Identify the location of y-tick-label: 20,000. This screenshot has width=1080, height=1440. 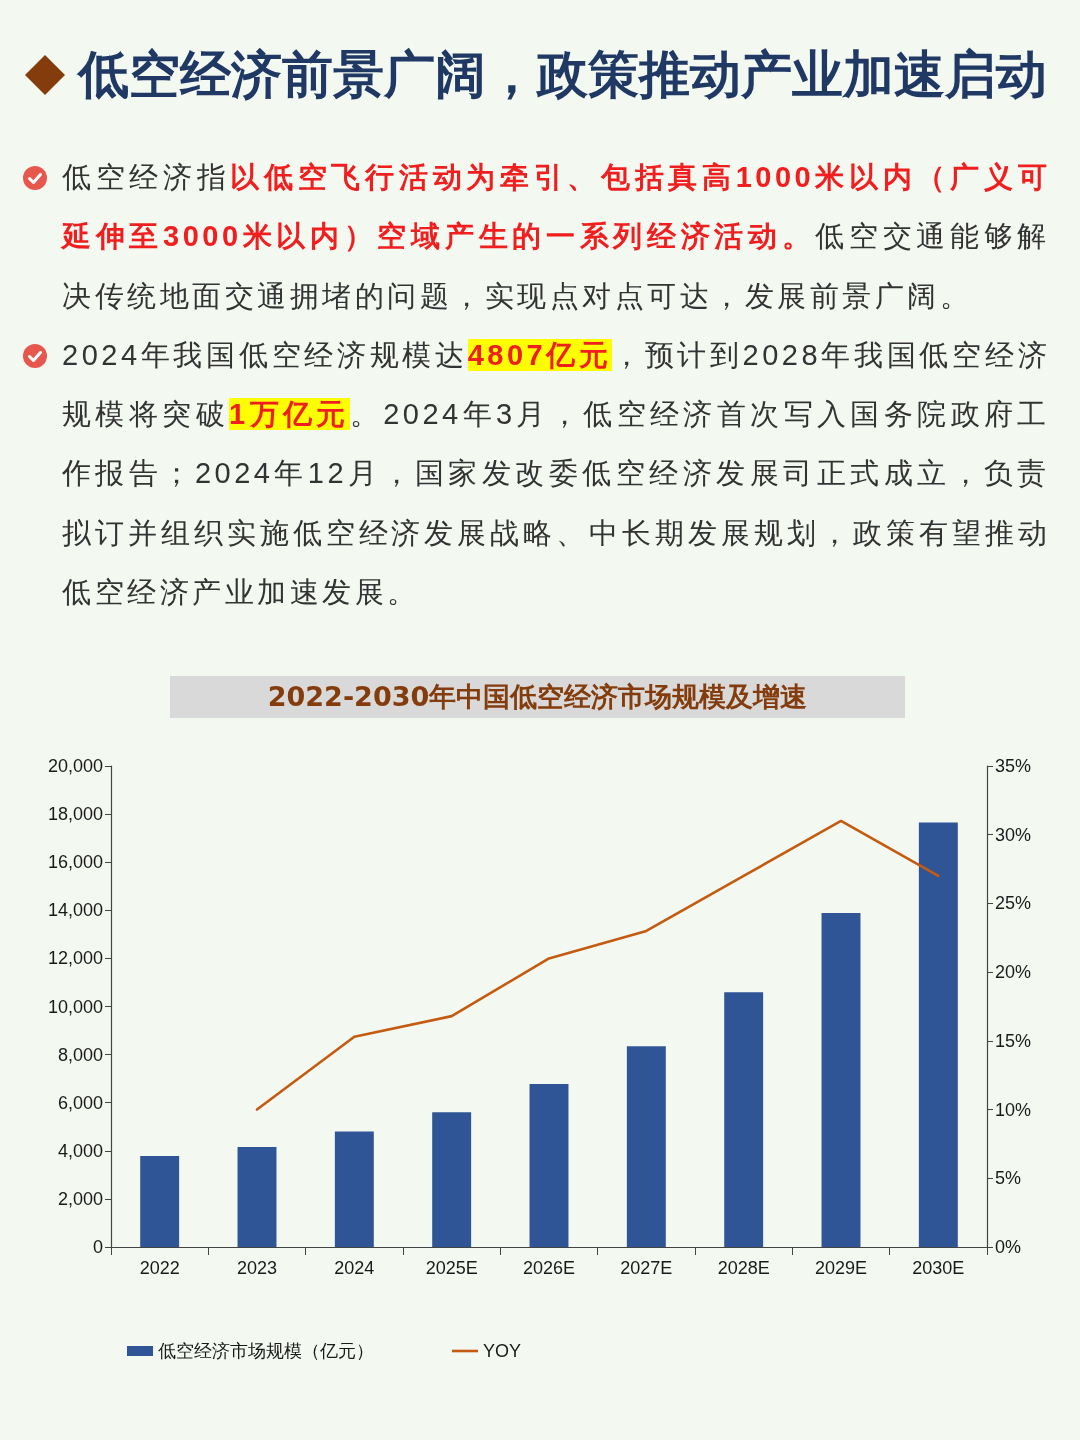
(75, 766).